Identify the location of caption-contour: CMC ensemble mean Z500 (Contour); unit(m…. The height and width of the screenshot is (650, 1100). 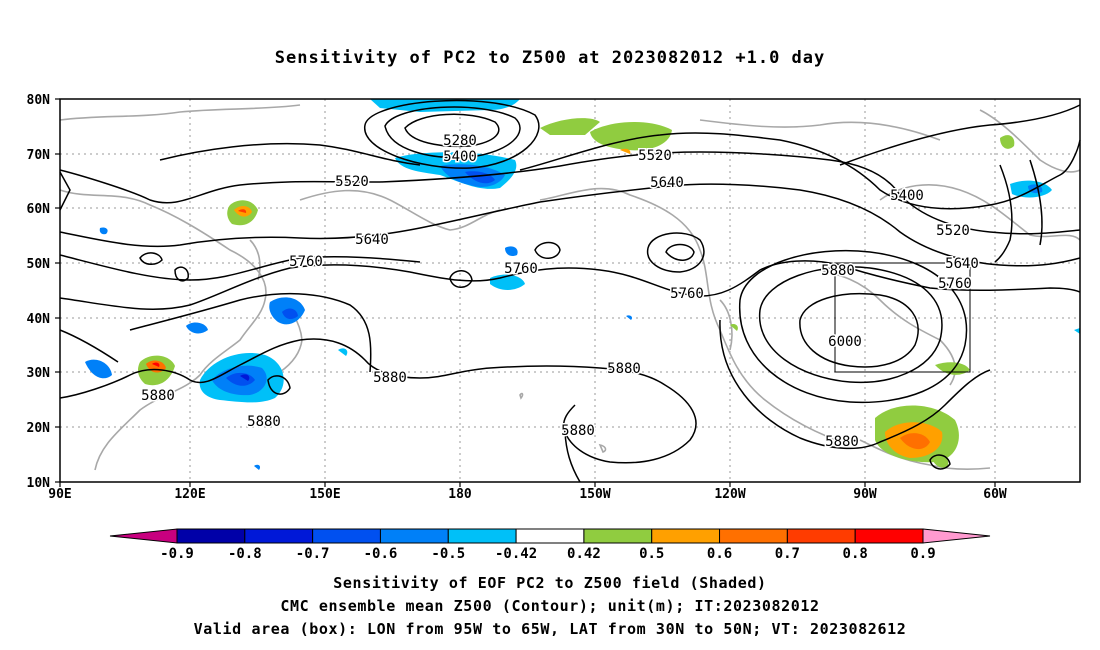
(550, 606).